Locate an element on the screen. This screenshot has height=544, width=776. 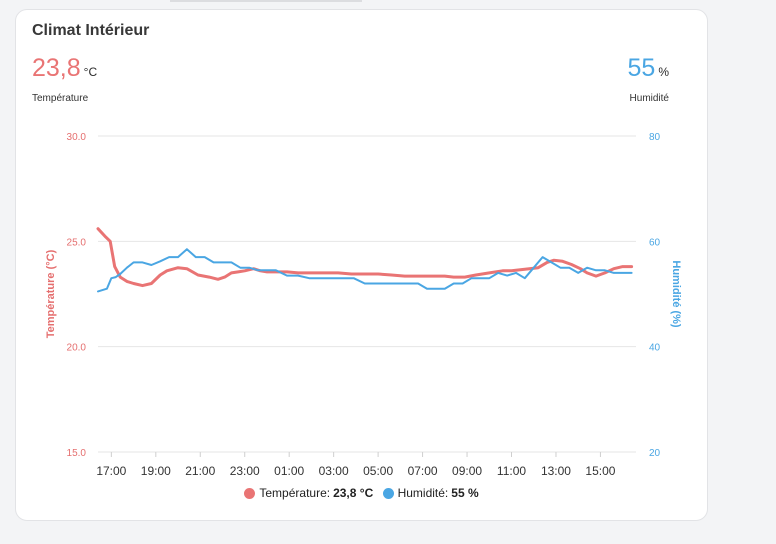
left-tick-label: 30.0 is located at coordinates (77, 137).